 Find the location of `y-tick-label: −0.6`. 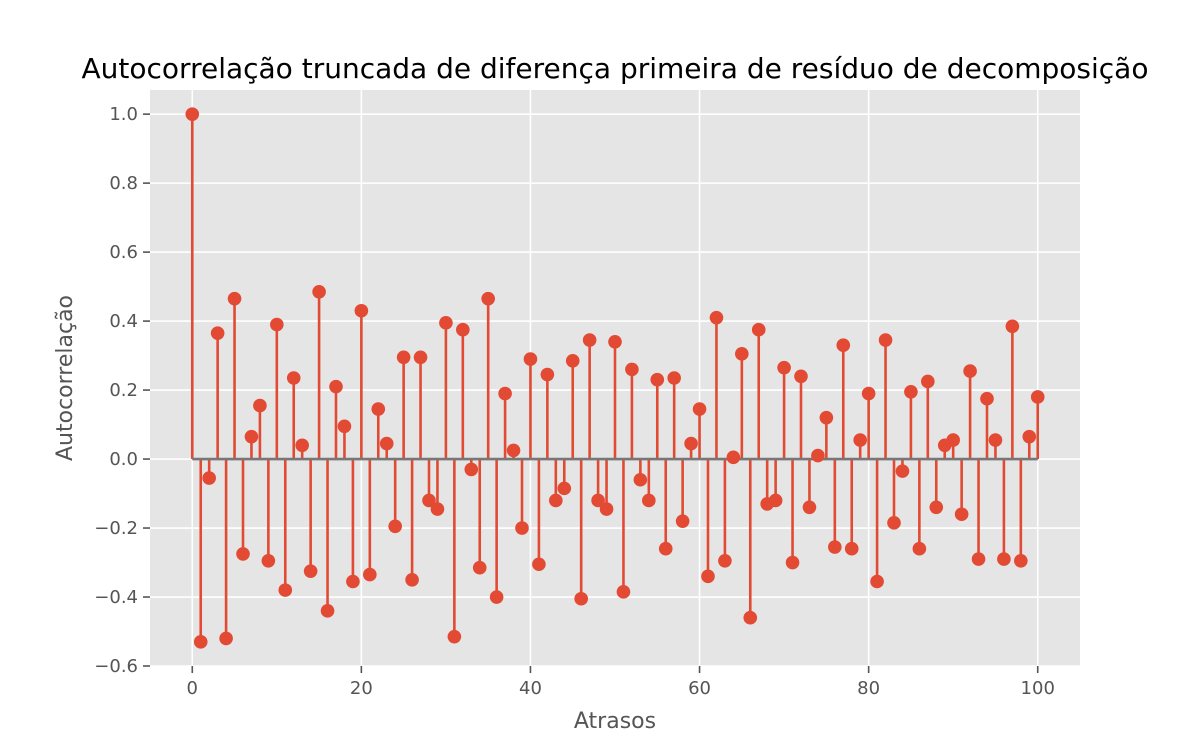

y-tick-label: −0.6 is located at coordinates (116, 666).